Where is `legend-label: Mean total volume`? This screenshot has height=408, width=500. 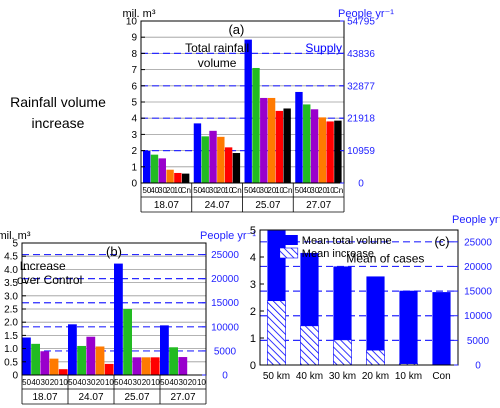 legend-label: Mean total volume is located at coordinates (347, 241).